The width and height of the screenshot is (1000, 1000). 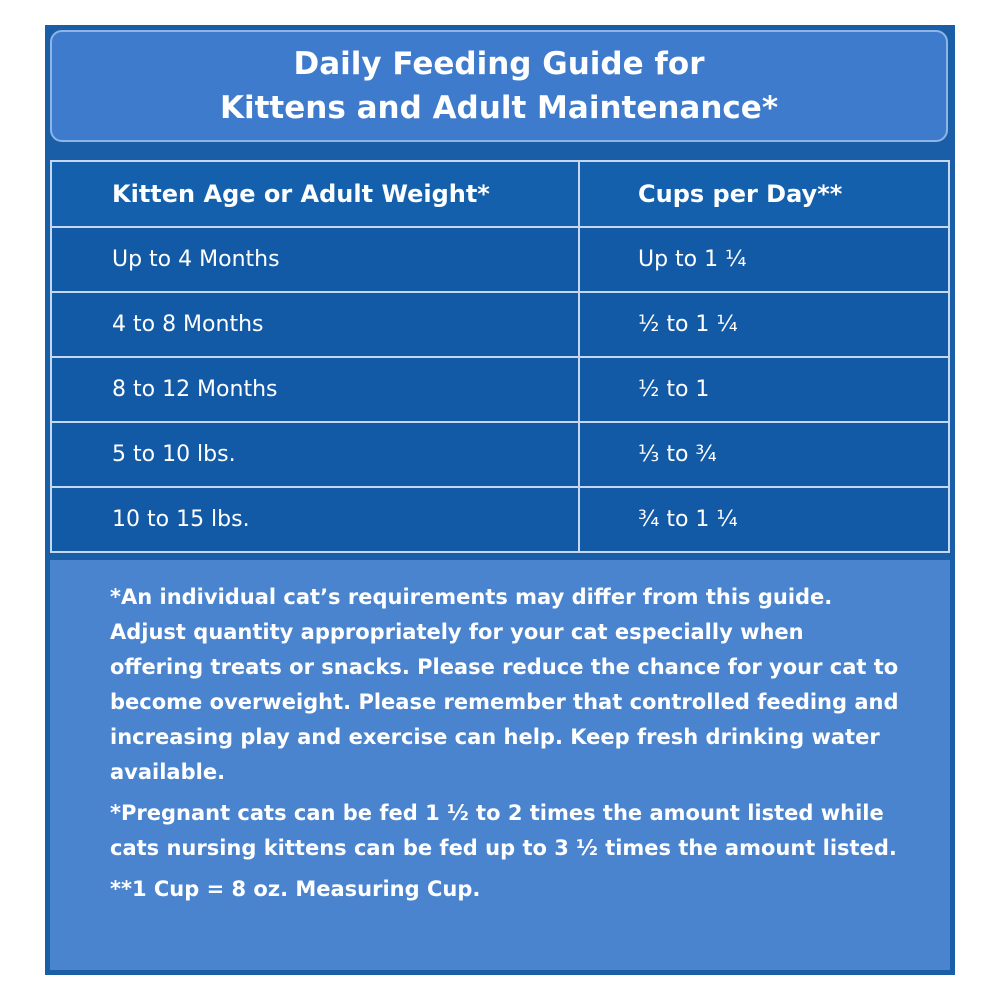 I want to click on table-cell: Up to 4 Months, so click(x=315, y=259).